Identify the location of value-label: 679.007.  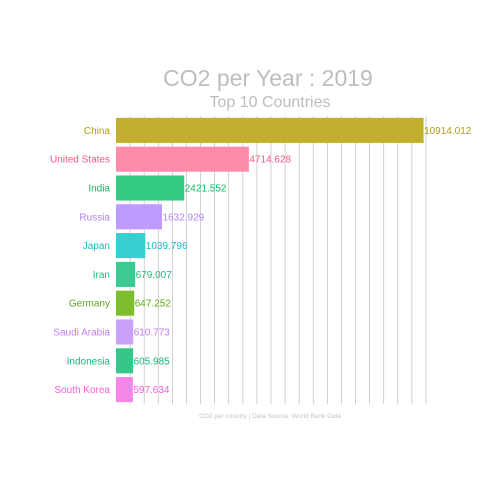
(154, 275).